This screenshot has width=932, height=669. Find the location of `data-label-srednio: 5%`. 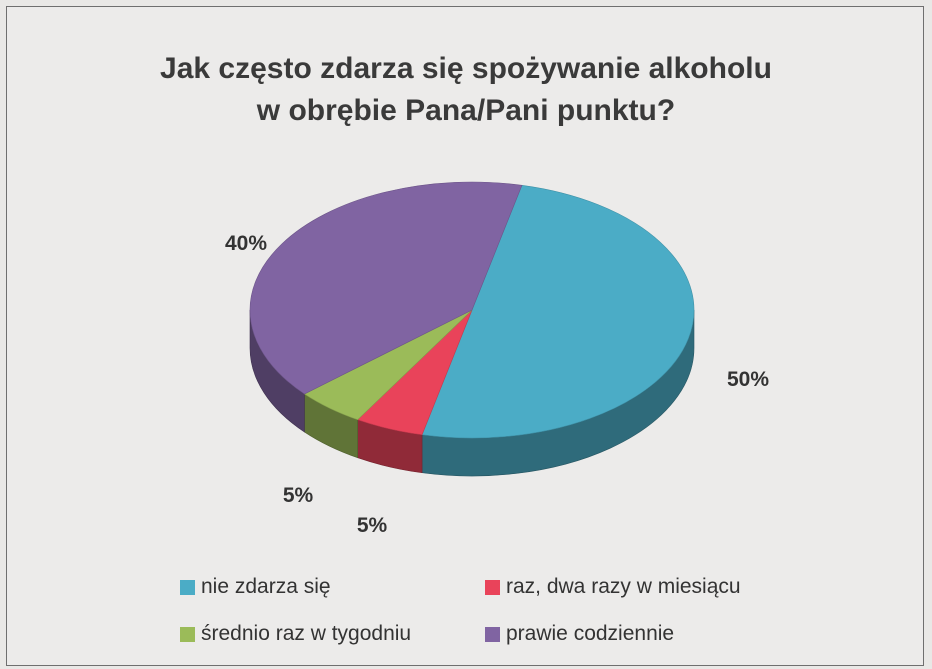

data-label-srednio: 5% is located at coordinates (298, 495).